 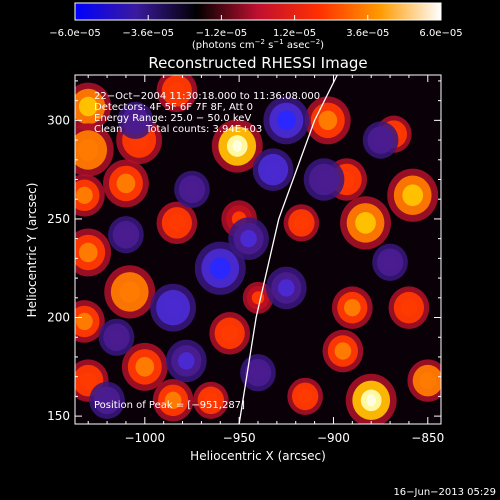 What do you see at coordinates (258, 17) in the screenshot?
I see `colorbar-ticks` at bounding box center [258, 17].